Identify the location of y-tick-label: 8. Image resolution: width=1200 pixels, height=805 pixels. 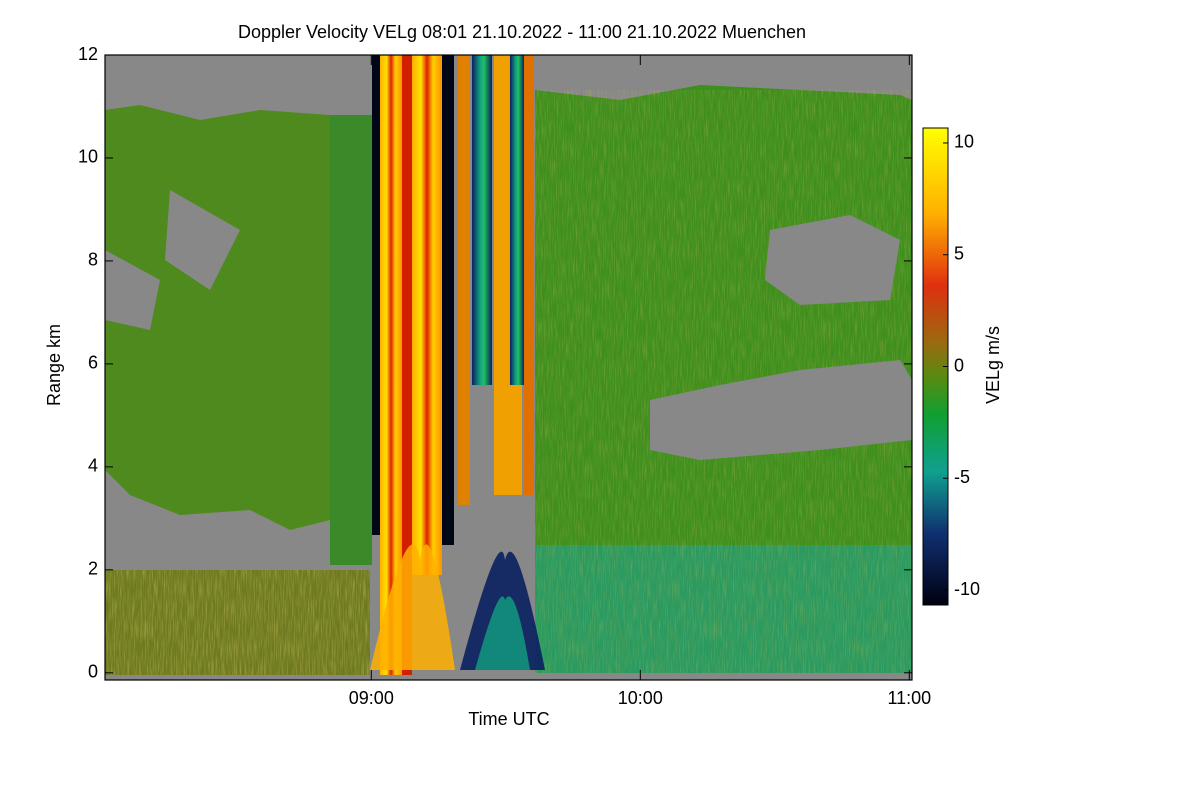
(93, 260).